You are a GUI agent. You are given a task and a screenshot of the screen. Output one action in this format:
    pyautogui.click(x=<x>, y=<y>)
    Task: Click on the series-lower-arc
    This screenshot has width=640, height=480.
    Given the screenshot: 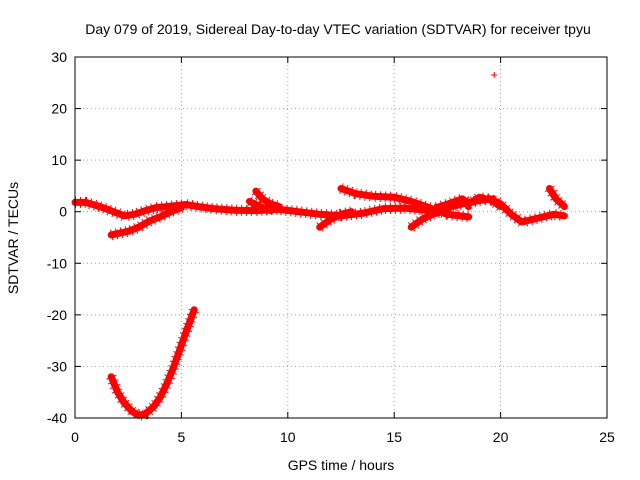 What is the action you would take?
    pyautogui.click(x=153, y=364)
    